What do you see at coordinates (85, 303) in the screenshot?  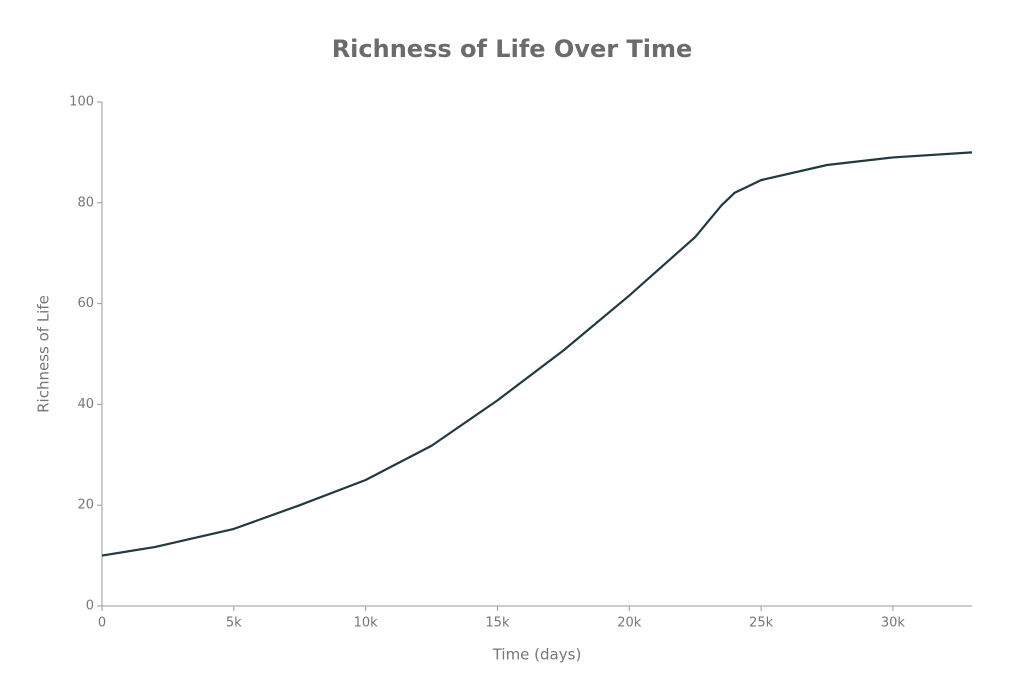 I see `y-tick-label: 60` at bounding box center [85, 303].